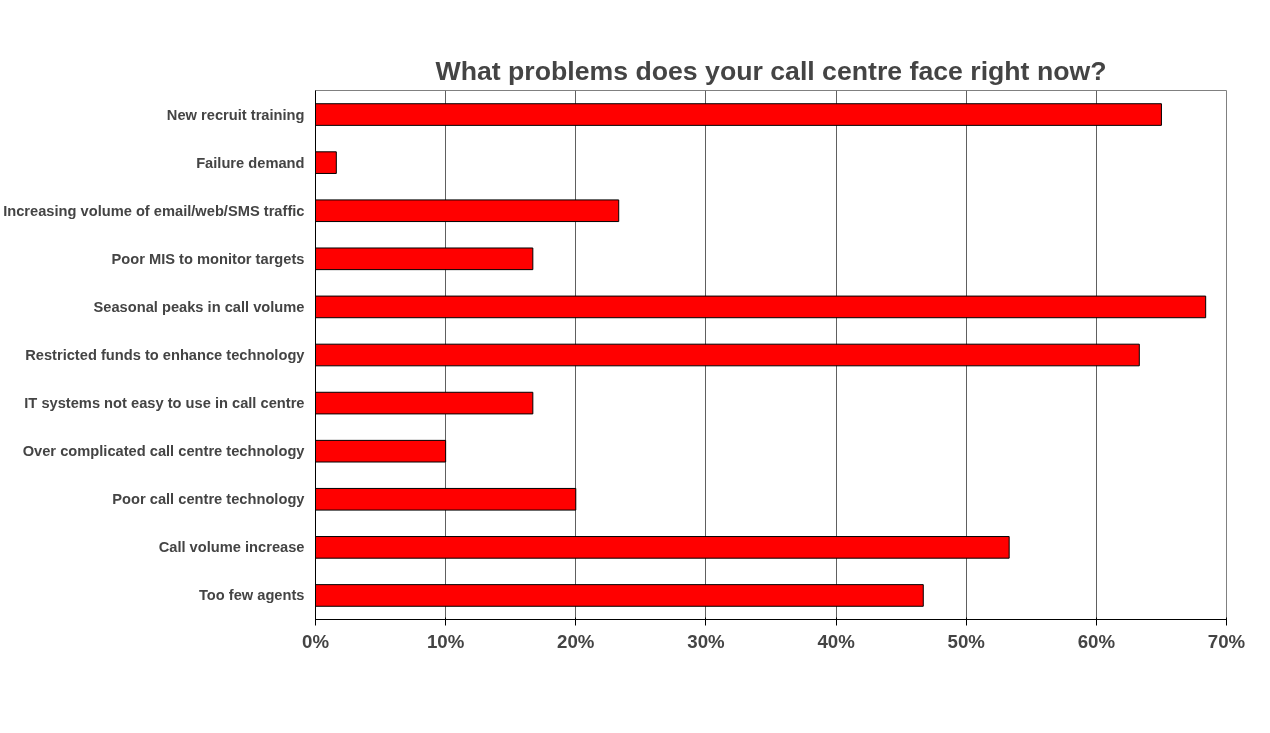 The width and height of the screenshot is (1270, 733). Describe the element at coordinates (1226, 641) in the screenshot. I see `x-tick-label: 70%` at that location.